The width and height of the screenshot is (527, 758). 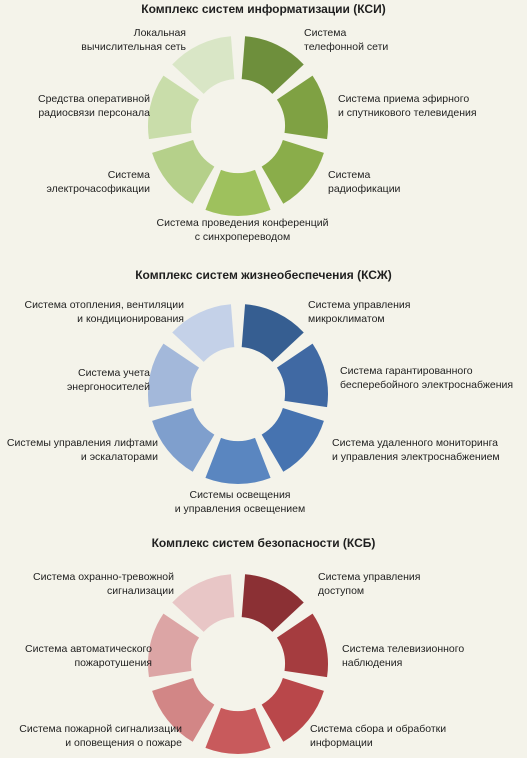 What do you see at coordinates (403, 656) in the screenshot?
I see `ring-label: Система телевизионного наблюдения` at bounding box center [403, 656].